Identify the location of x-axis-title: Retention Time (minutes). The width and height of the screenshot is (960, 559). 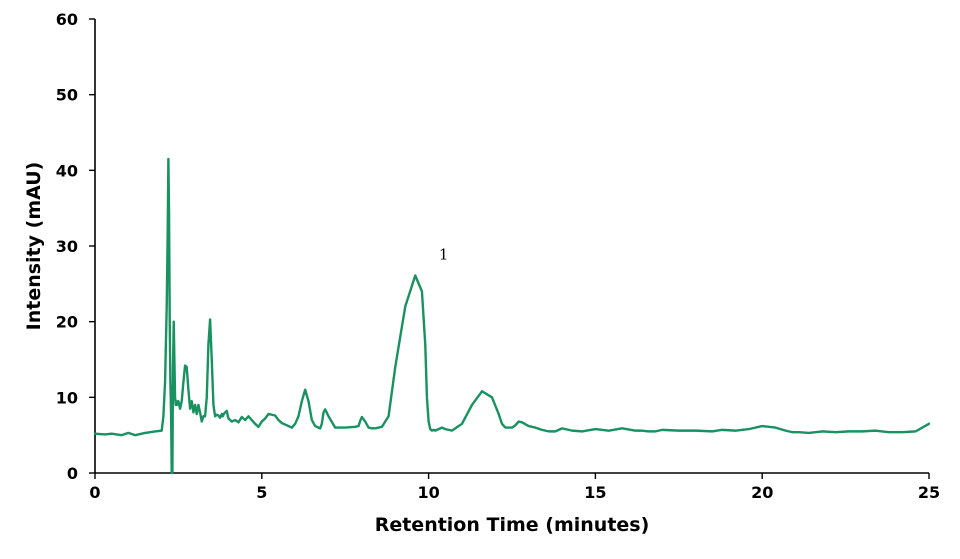
(512, 525).